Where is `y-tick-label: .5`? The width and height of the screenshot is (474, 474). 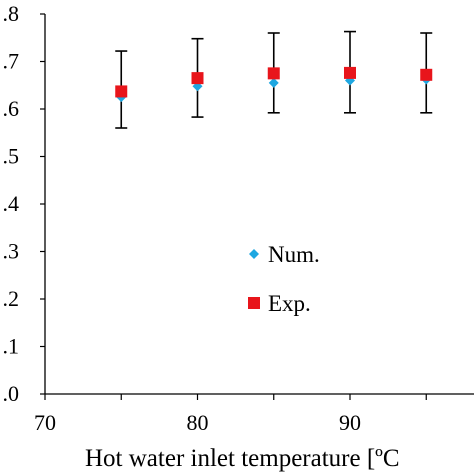
y-tick-label: .5 is located at coordinates (11, 156).